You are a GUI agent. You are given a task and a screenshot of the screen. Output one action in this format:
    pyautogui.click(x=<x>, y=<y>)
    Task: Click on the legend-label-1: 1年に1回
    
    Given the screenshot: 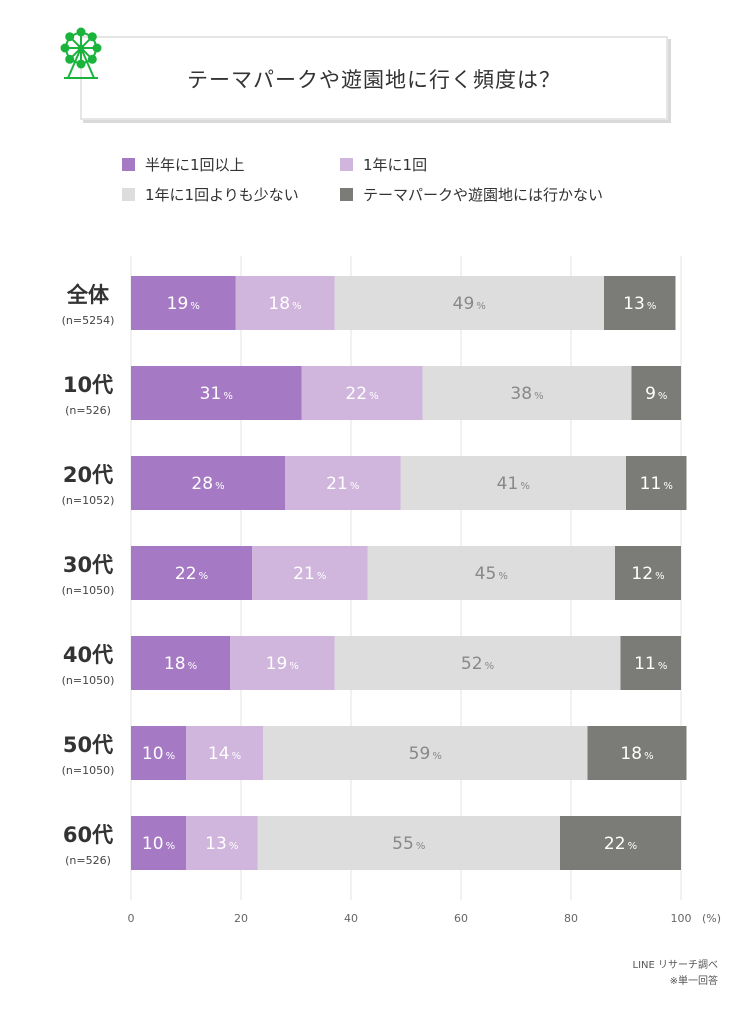 What is the action you would take?
    pyautogui.click(x=395, y=165)
    